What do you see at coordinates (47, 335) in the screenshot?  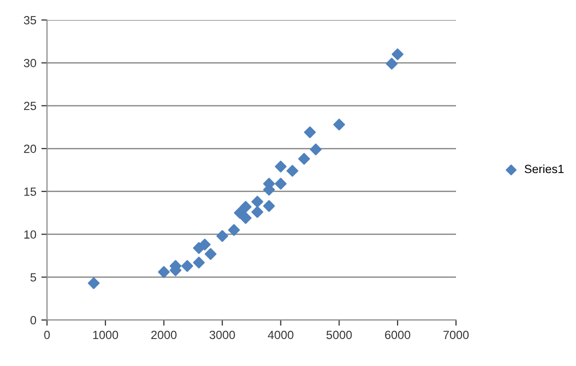 I see `x-tick-label: 0` at bounding box center [47, 335].